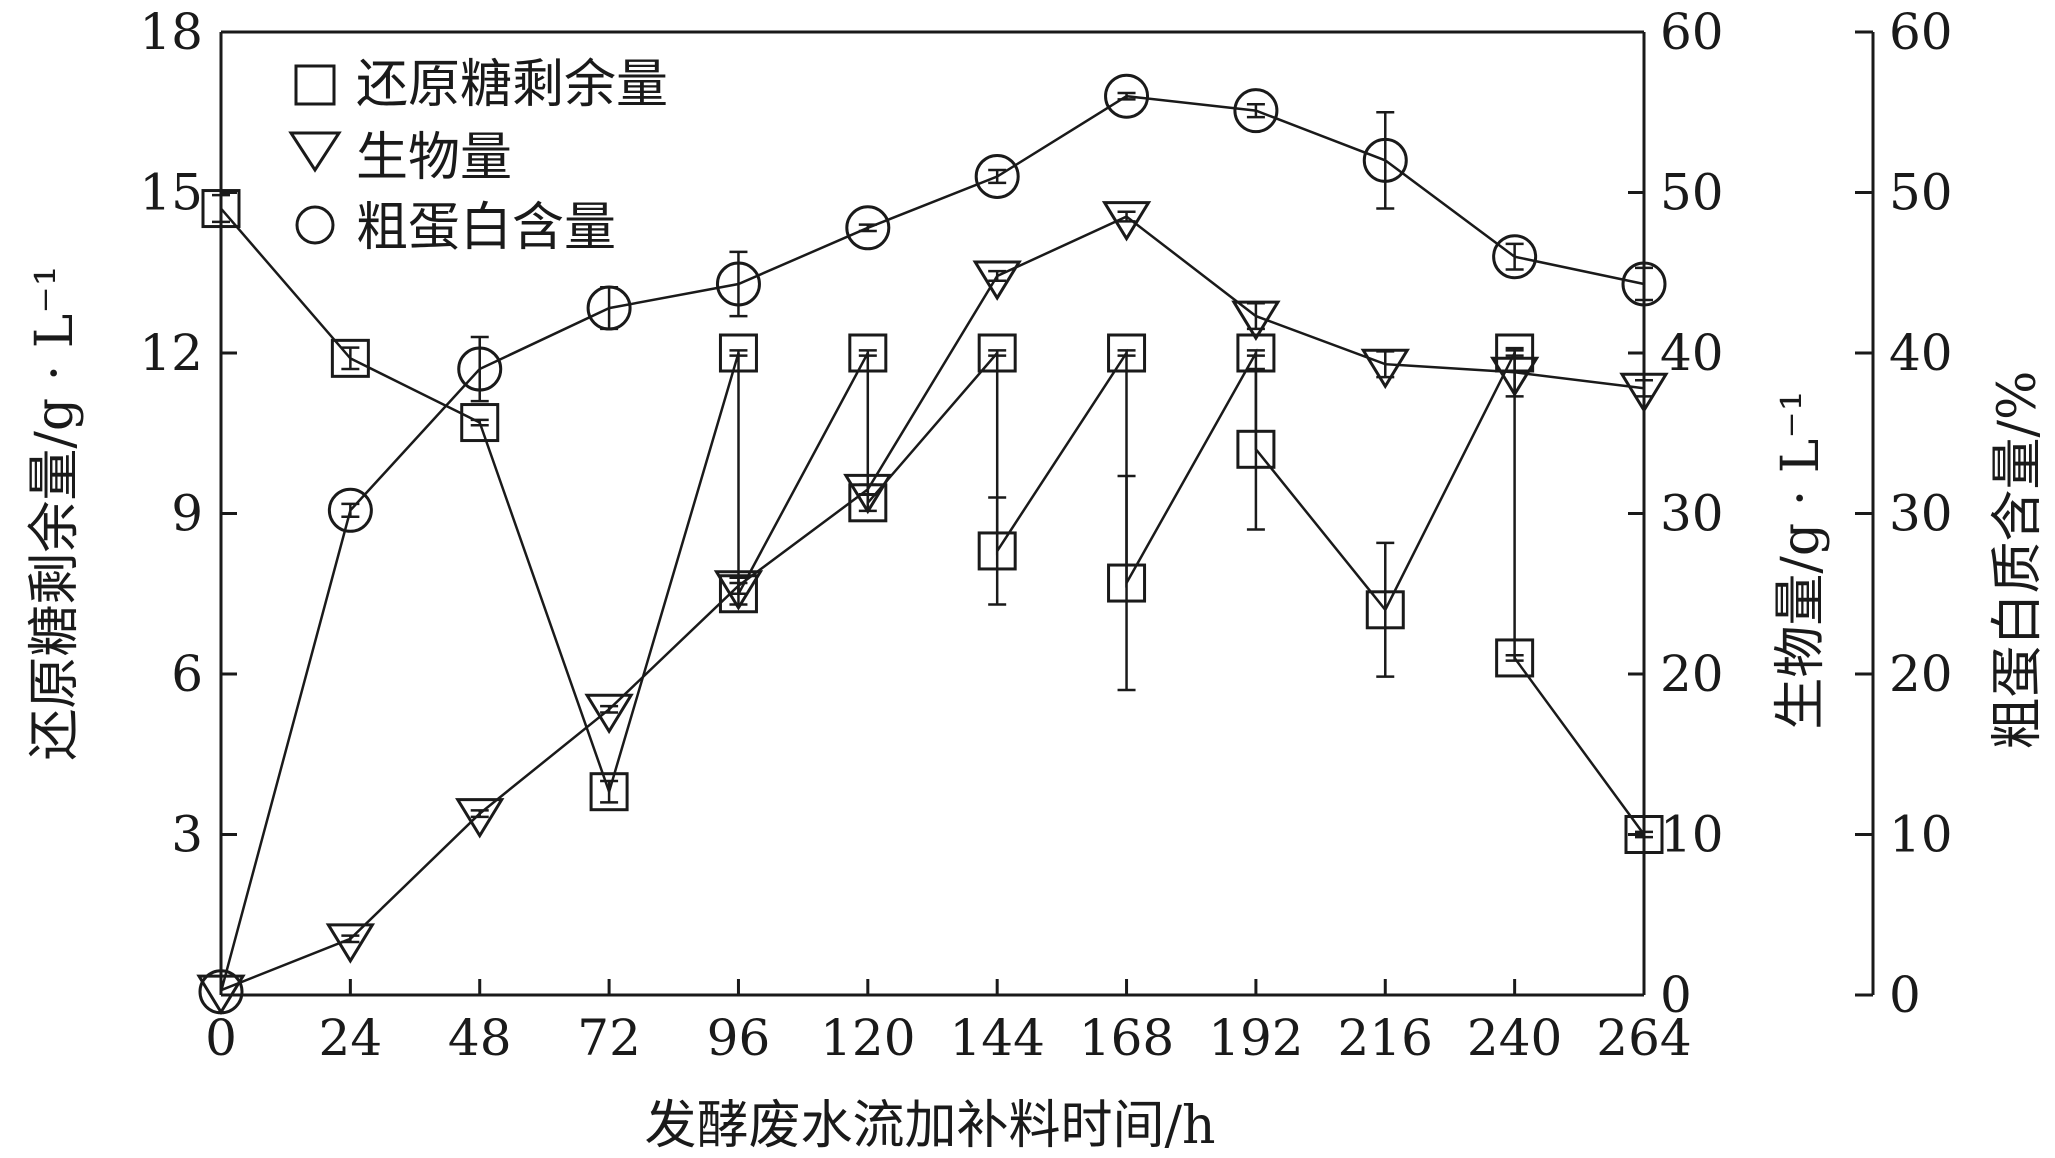 The width and height of the screenshot is (2055, 1158). Describe the element at coordinates (187, 674) in the screenshot. I see `left-y-tick-label: 6` at that location.